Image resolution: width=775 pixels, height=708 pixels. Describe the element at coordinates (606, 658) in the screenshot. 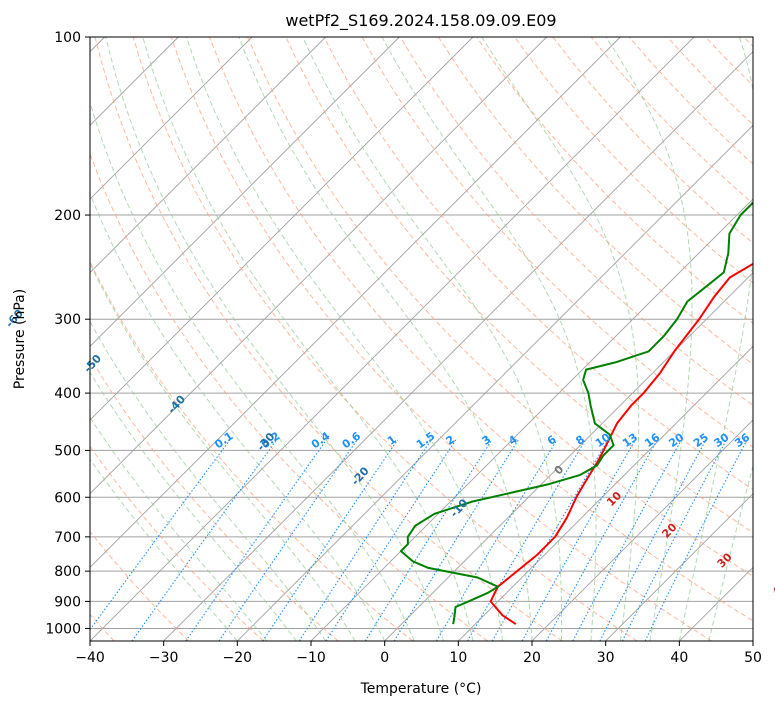

I see `x-tick-label: 30` at that location.